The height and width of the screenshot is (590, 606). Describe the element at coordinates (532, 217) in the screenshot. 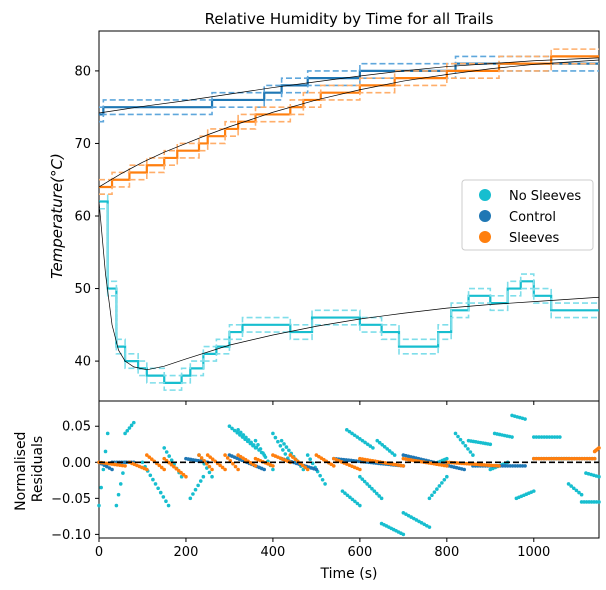

I see `legend-label-control: Control` at that location.